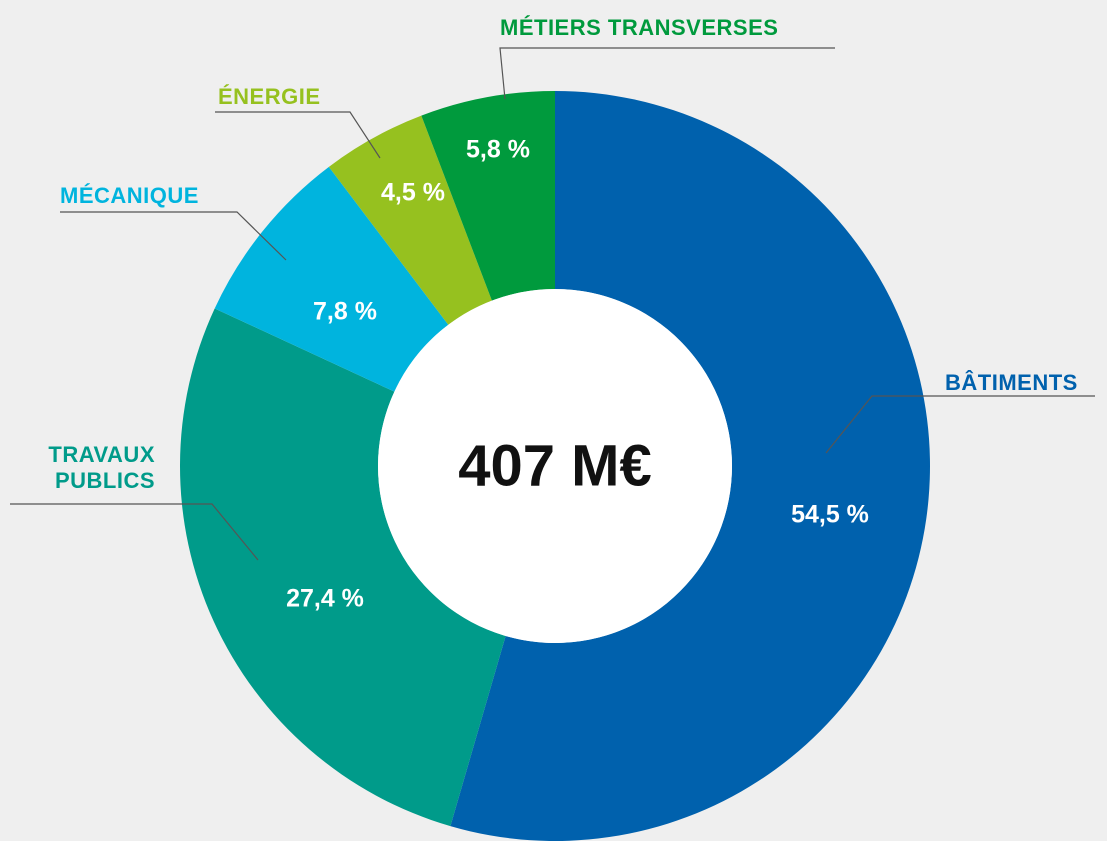 The height and width of the screenshot is (841, 1107). I want to click on value-label: 7,8 %, so click(345, 312).